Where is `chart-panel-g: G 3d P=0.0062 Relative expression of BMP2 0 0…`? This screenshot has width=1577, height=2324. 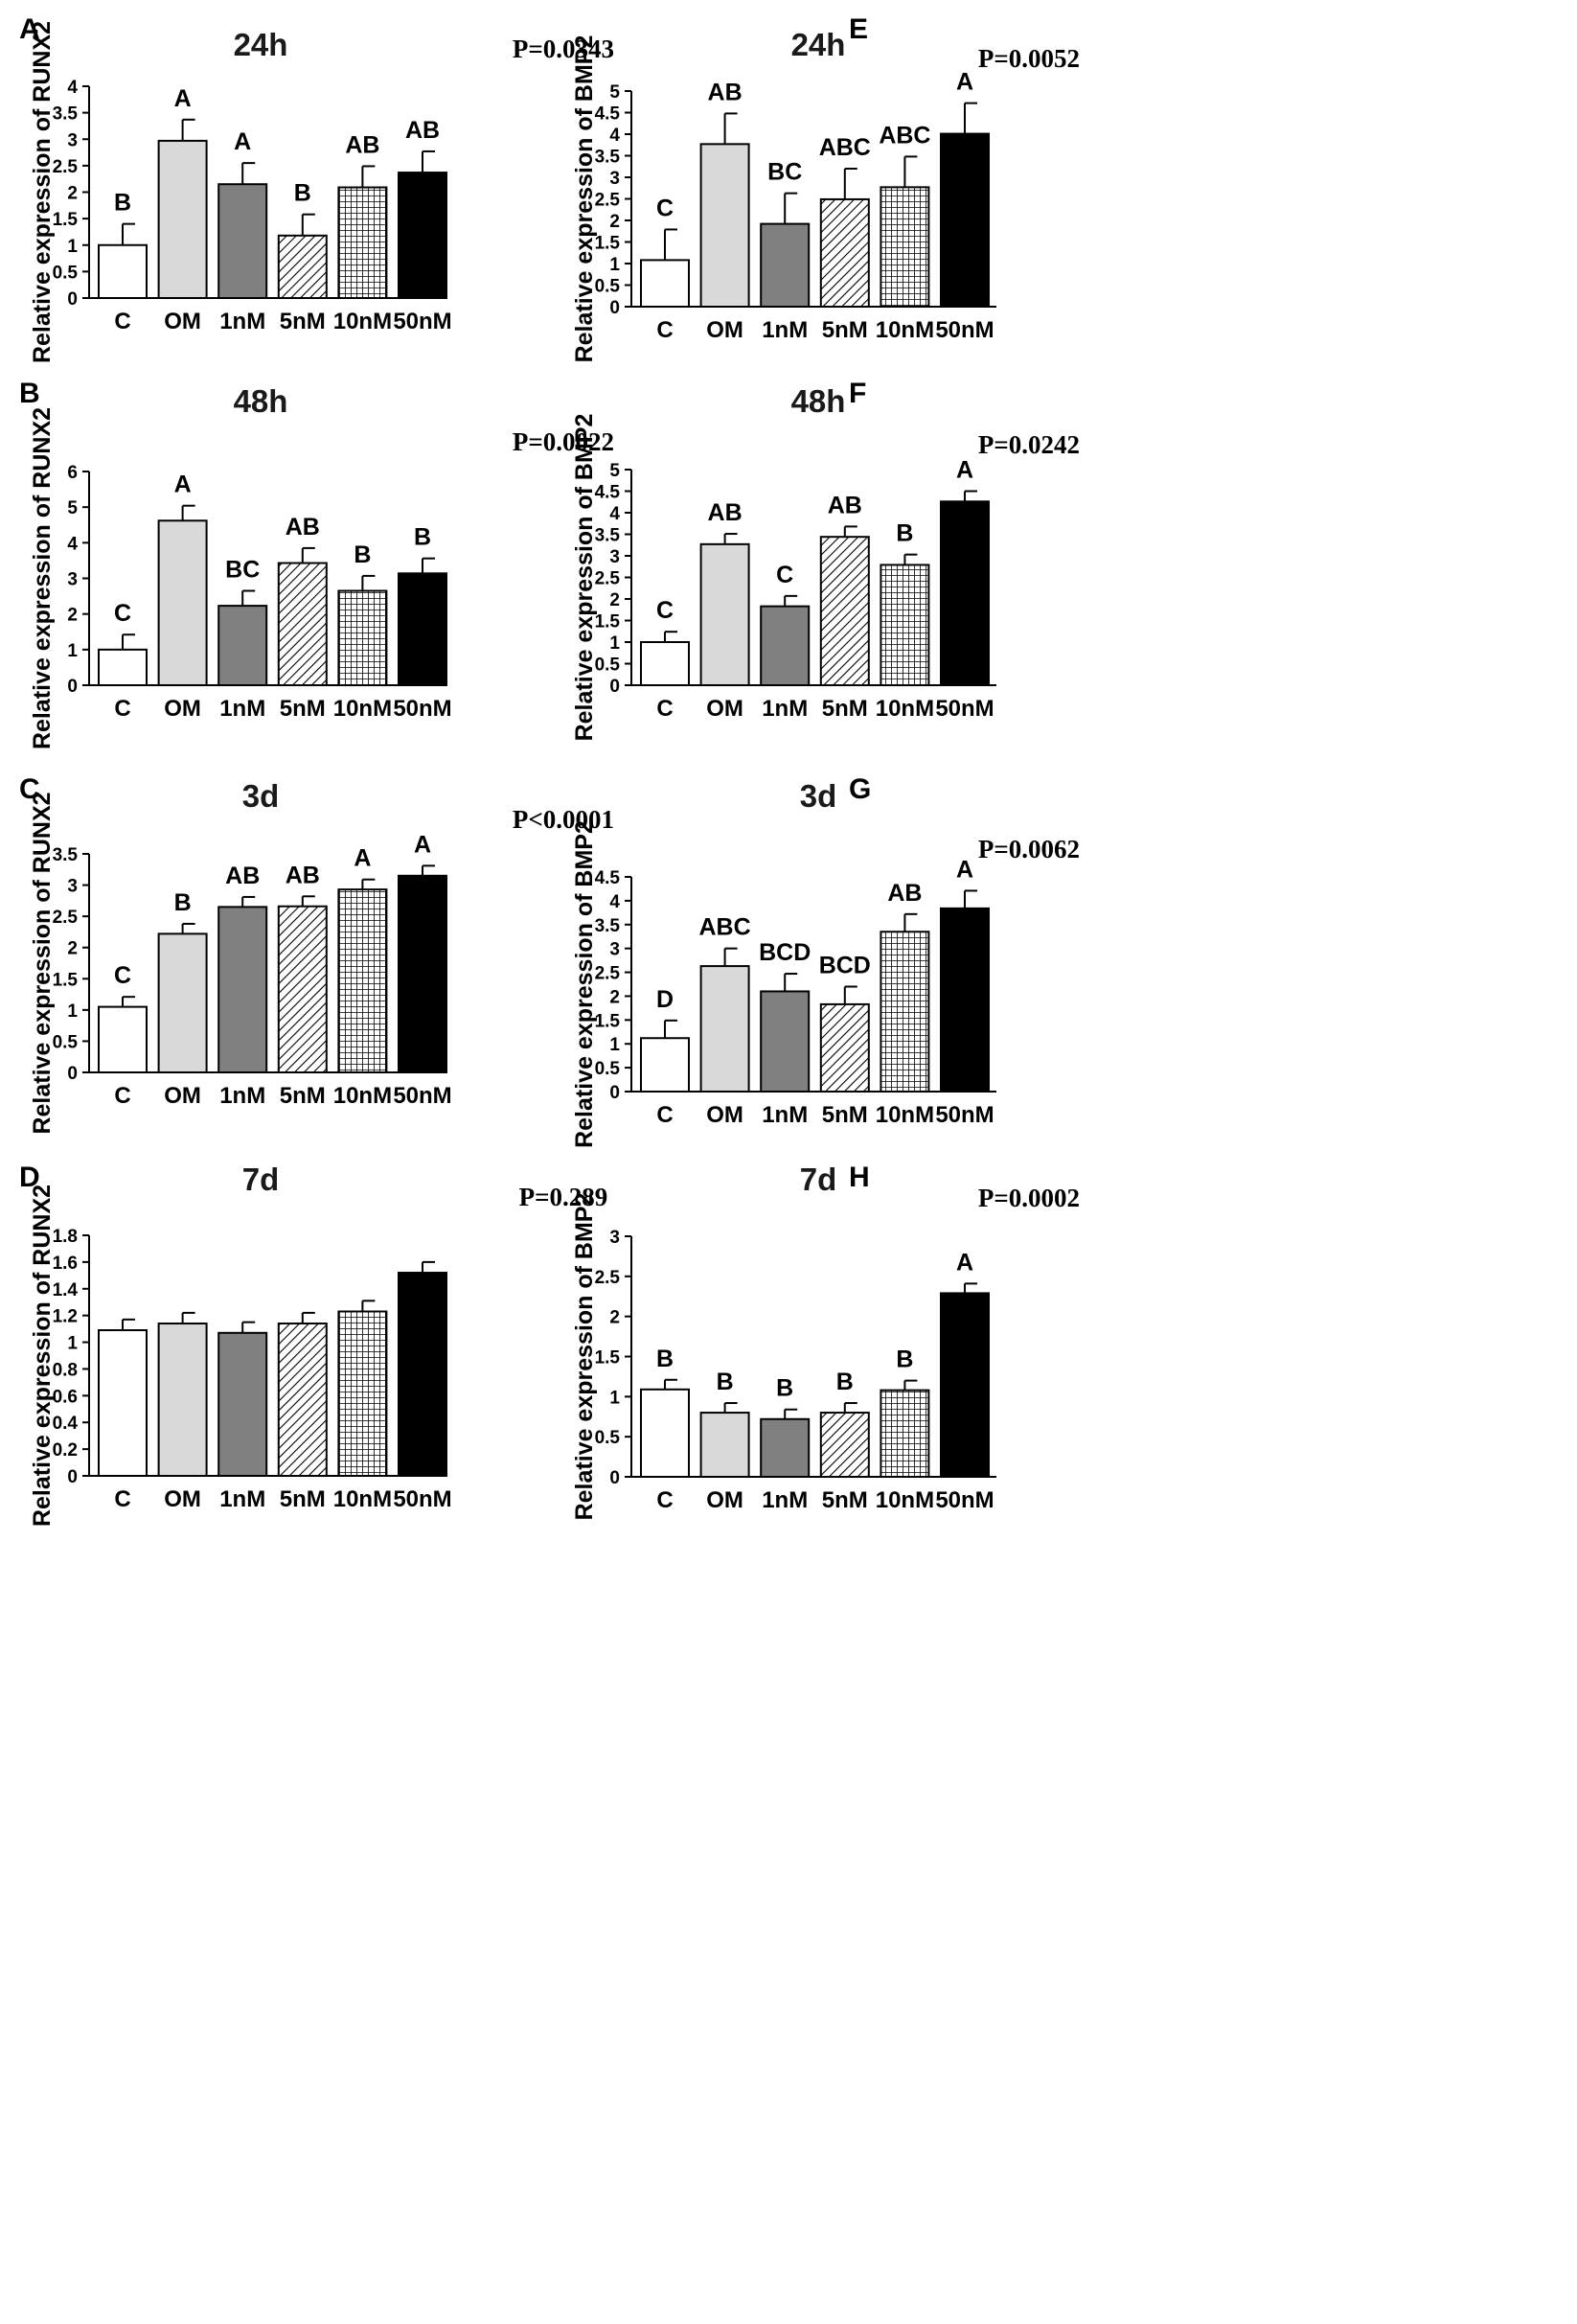 chart-panel-g: G 3d P=0.0062 Relative expression of BMP2 0 0… is located at coordinates (825, 960).